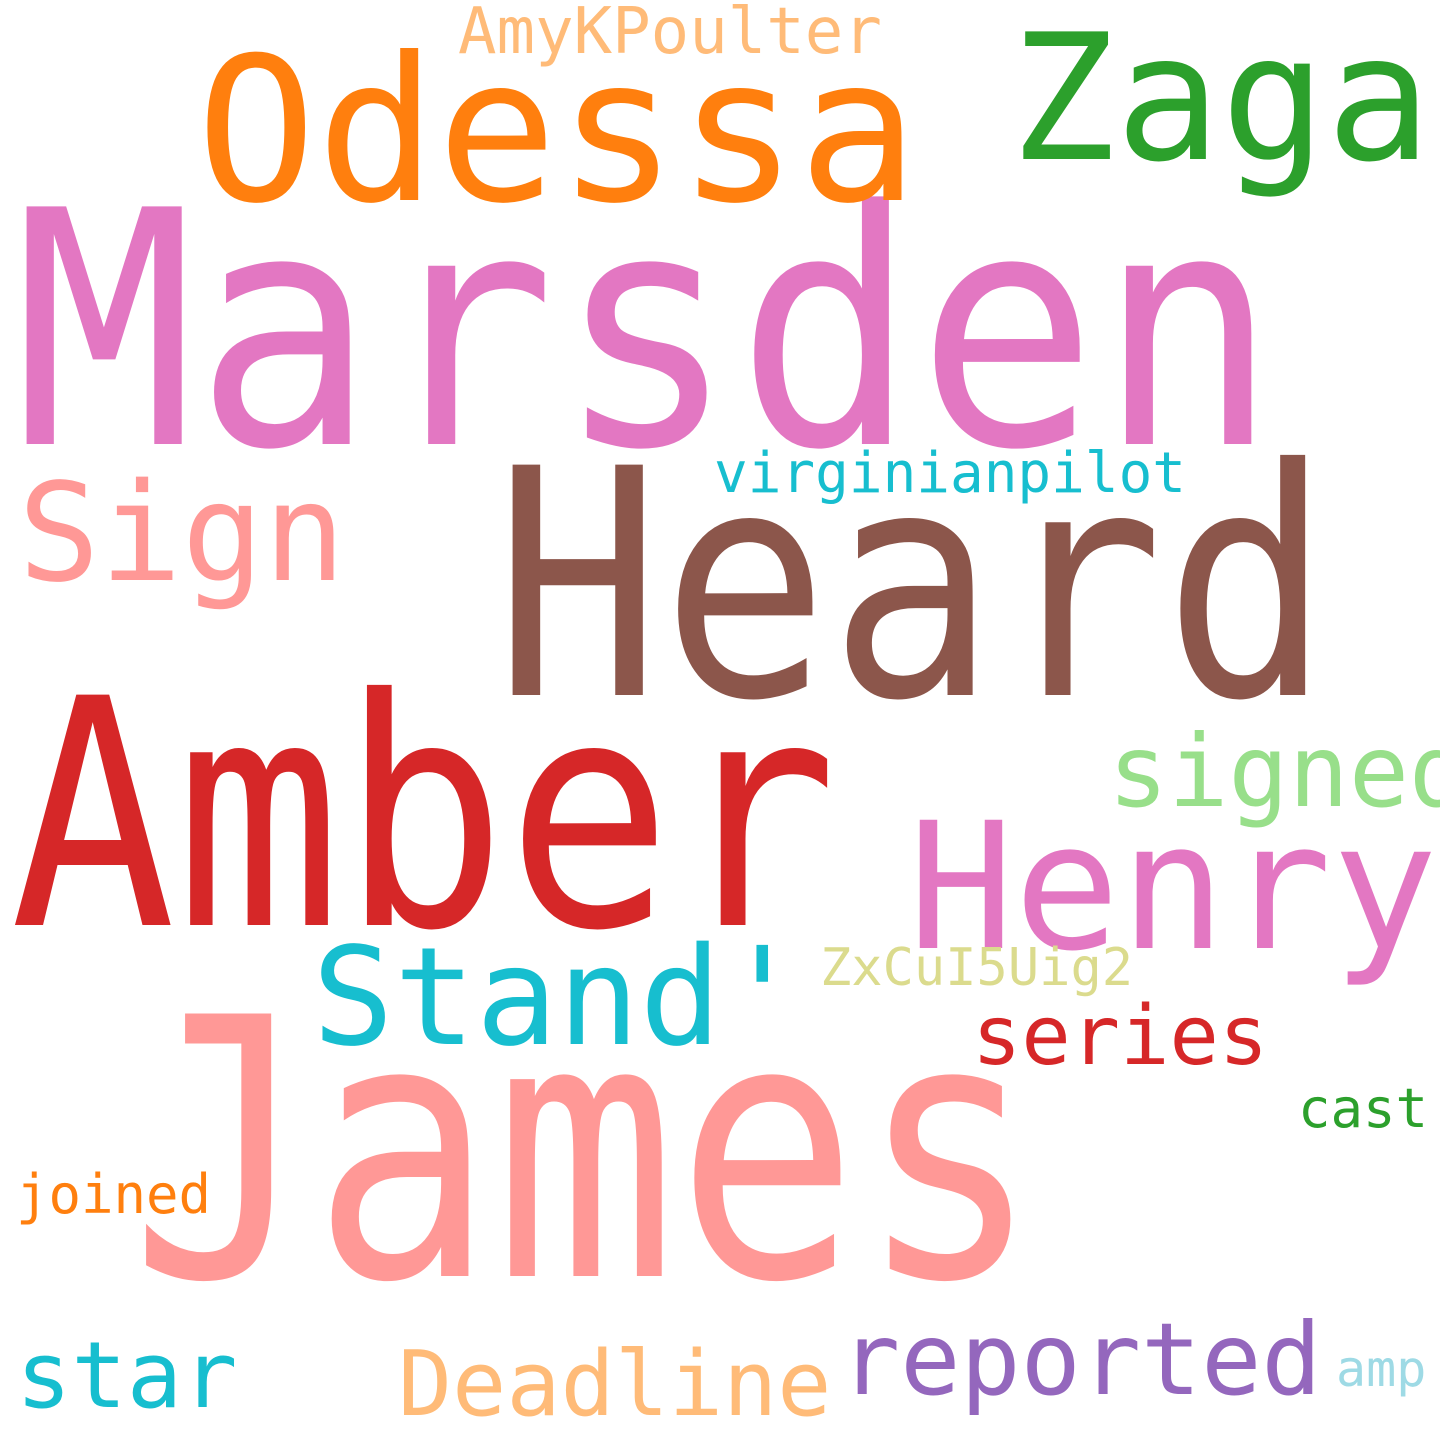 Image resolution: width=1440 pixels, height=1440 pixels. I want to click on word-signed: signed, so click(1274, 771).